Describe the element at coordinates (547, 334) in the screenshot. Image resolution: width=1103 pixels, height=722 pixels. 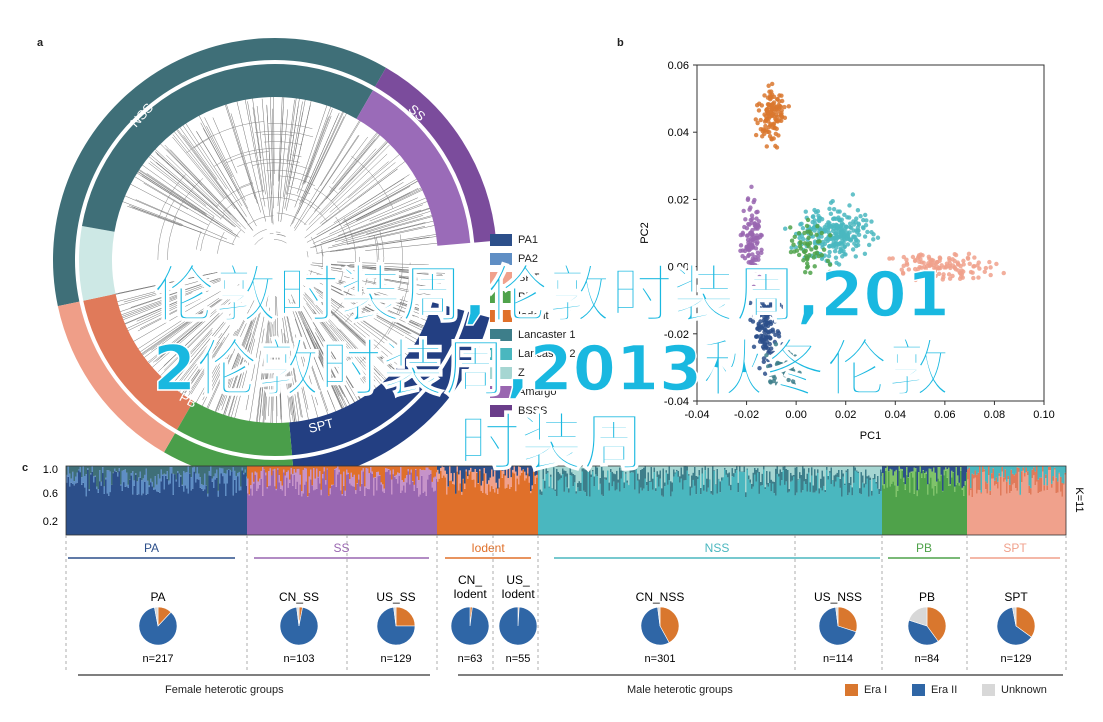
I see `legend-label: Lancaster 1` at that location.